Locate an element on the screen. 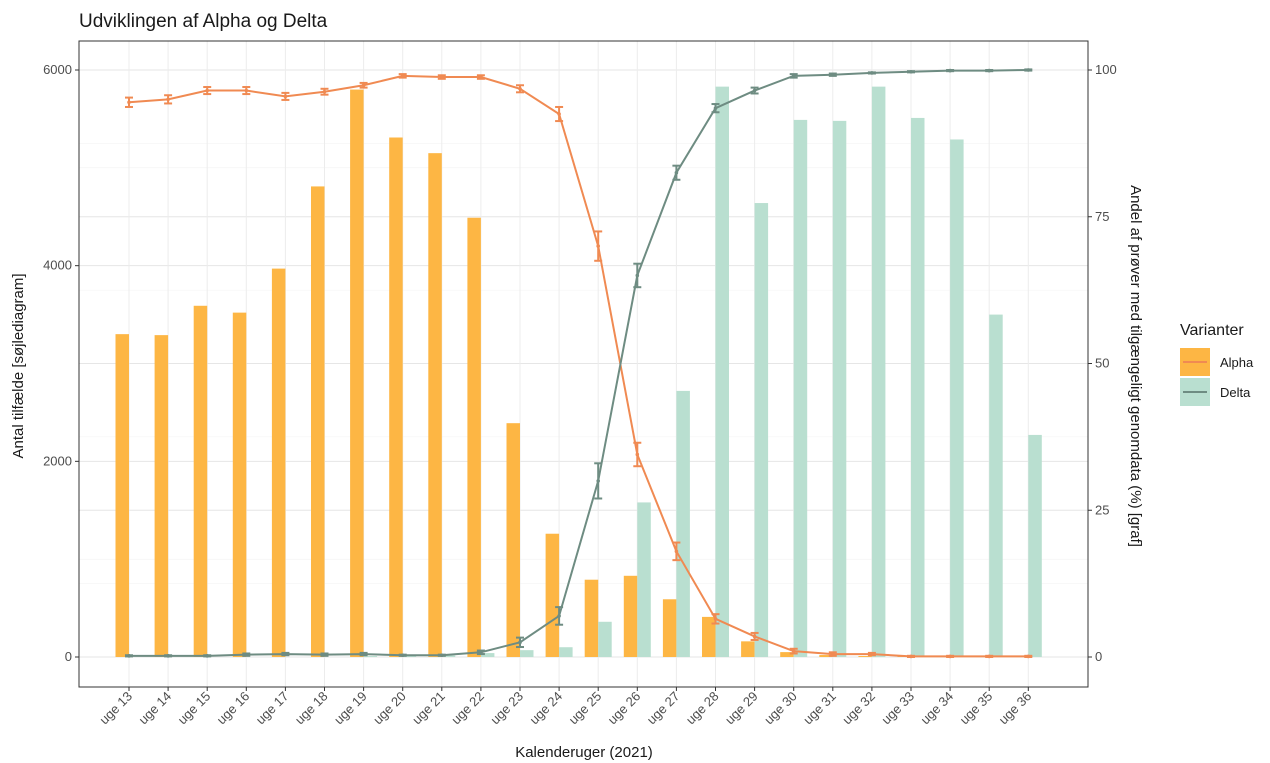  legend-title: Varianter is located at coordinates (1212, 330).